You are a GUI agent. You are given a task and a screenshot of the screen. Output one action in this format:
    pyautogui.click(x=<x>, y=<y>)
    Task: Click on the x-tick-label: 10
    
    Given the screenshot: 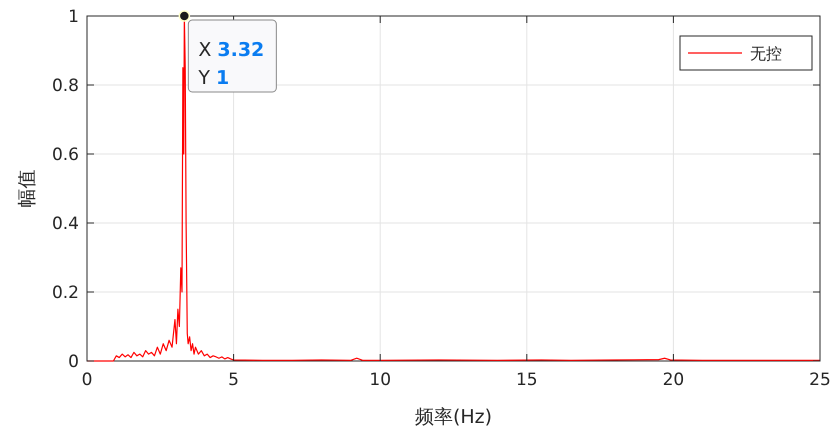 What is the action you would take?
    pyautogui.click(x=380, y=380)
    